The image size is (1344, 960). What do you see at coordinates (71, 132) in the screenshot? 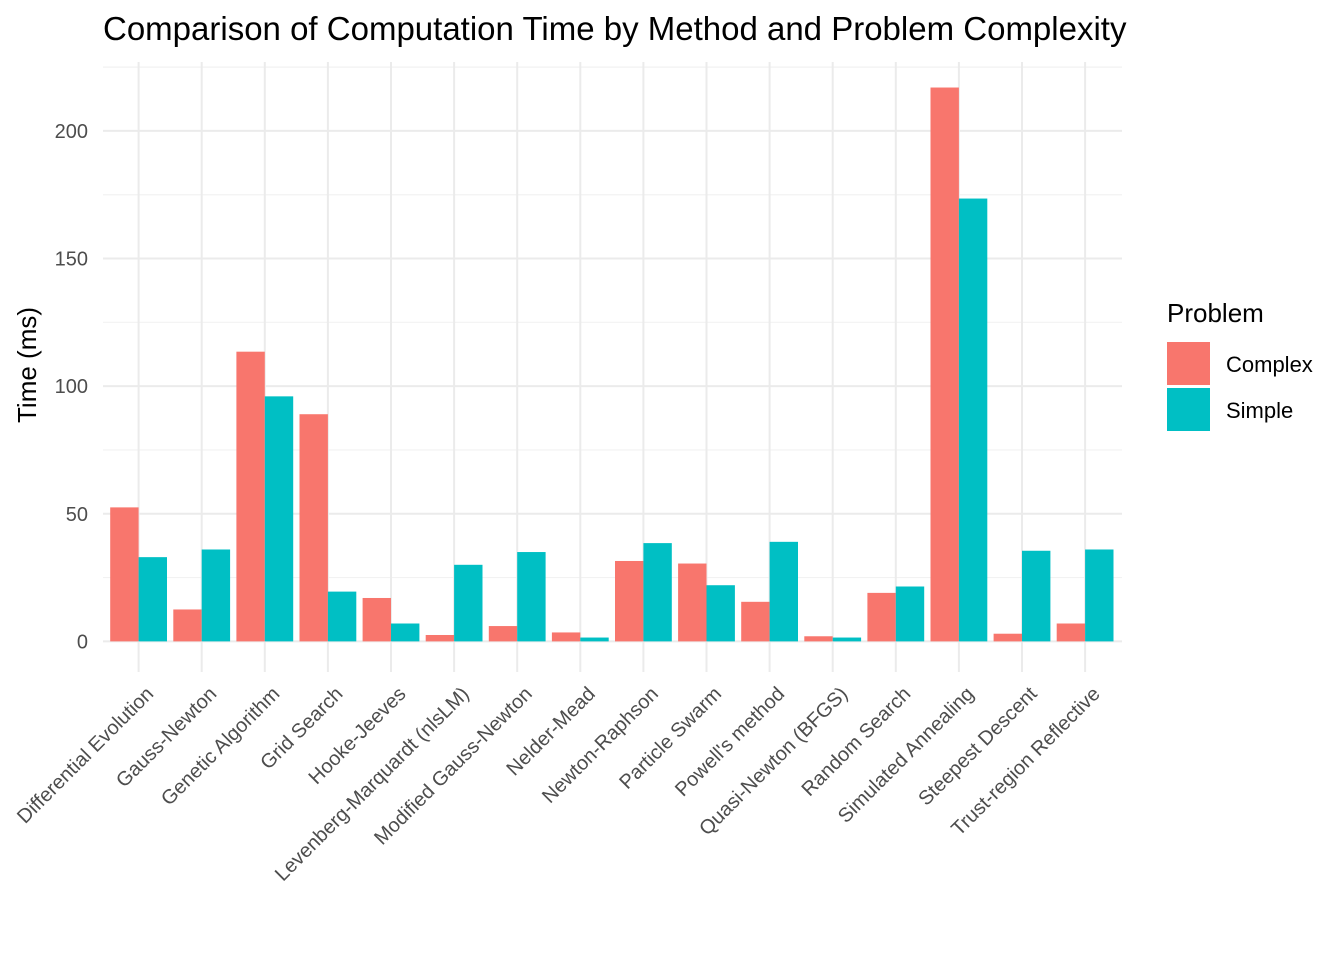
I see `y-tick-label: 200` at bounding box center [71, 132].